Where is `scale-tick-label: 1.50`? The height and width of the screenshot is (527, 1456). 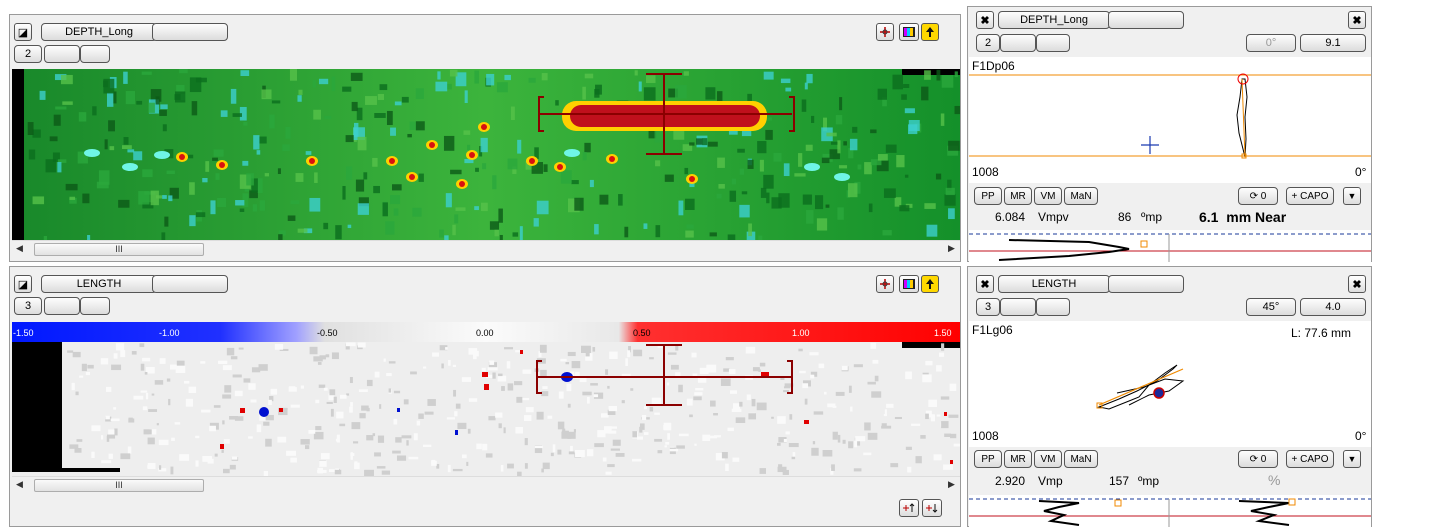
scale-tick-label: 1.50 is located at coordinates (943, 333).